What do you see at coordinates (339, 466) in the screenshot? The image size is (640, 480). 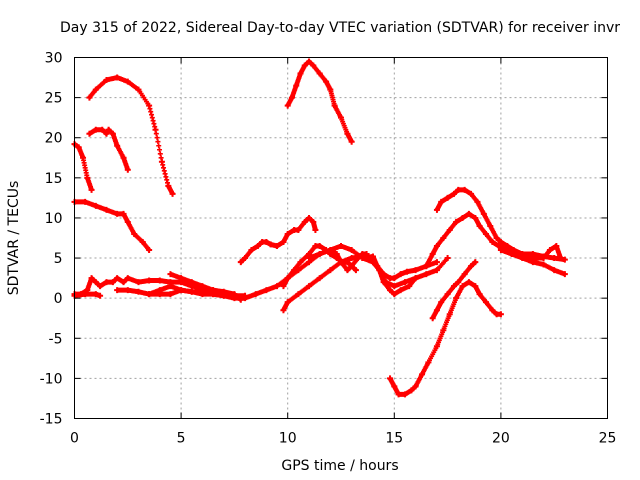 I see `x-axis-label: GPS time / hours` at bounding box center [339, 466].